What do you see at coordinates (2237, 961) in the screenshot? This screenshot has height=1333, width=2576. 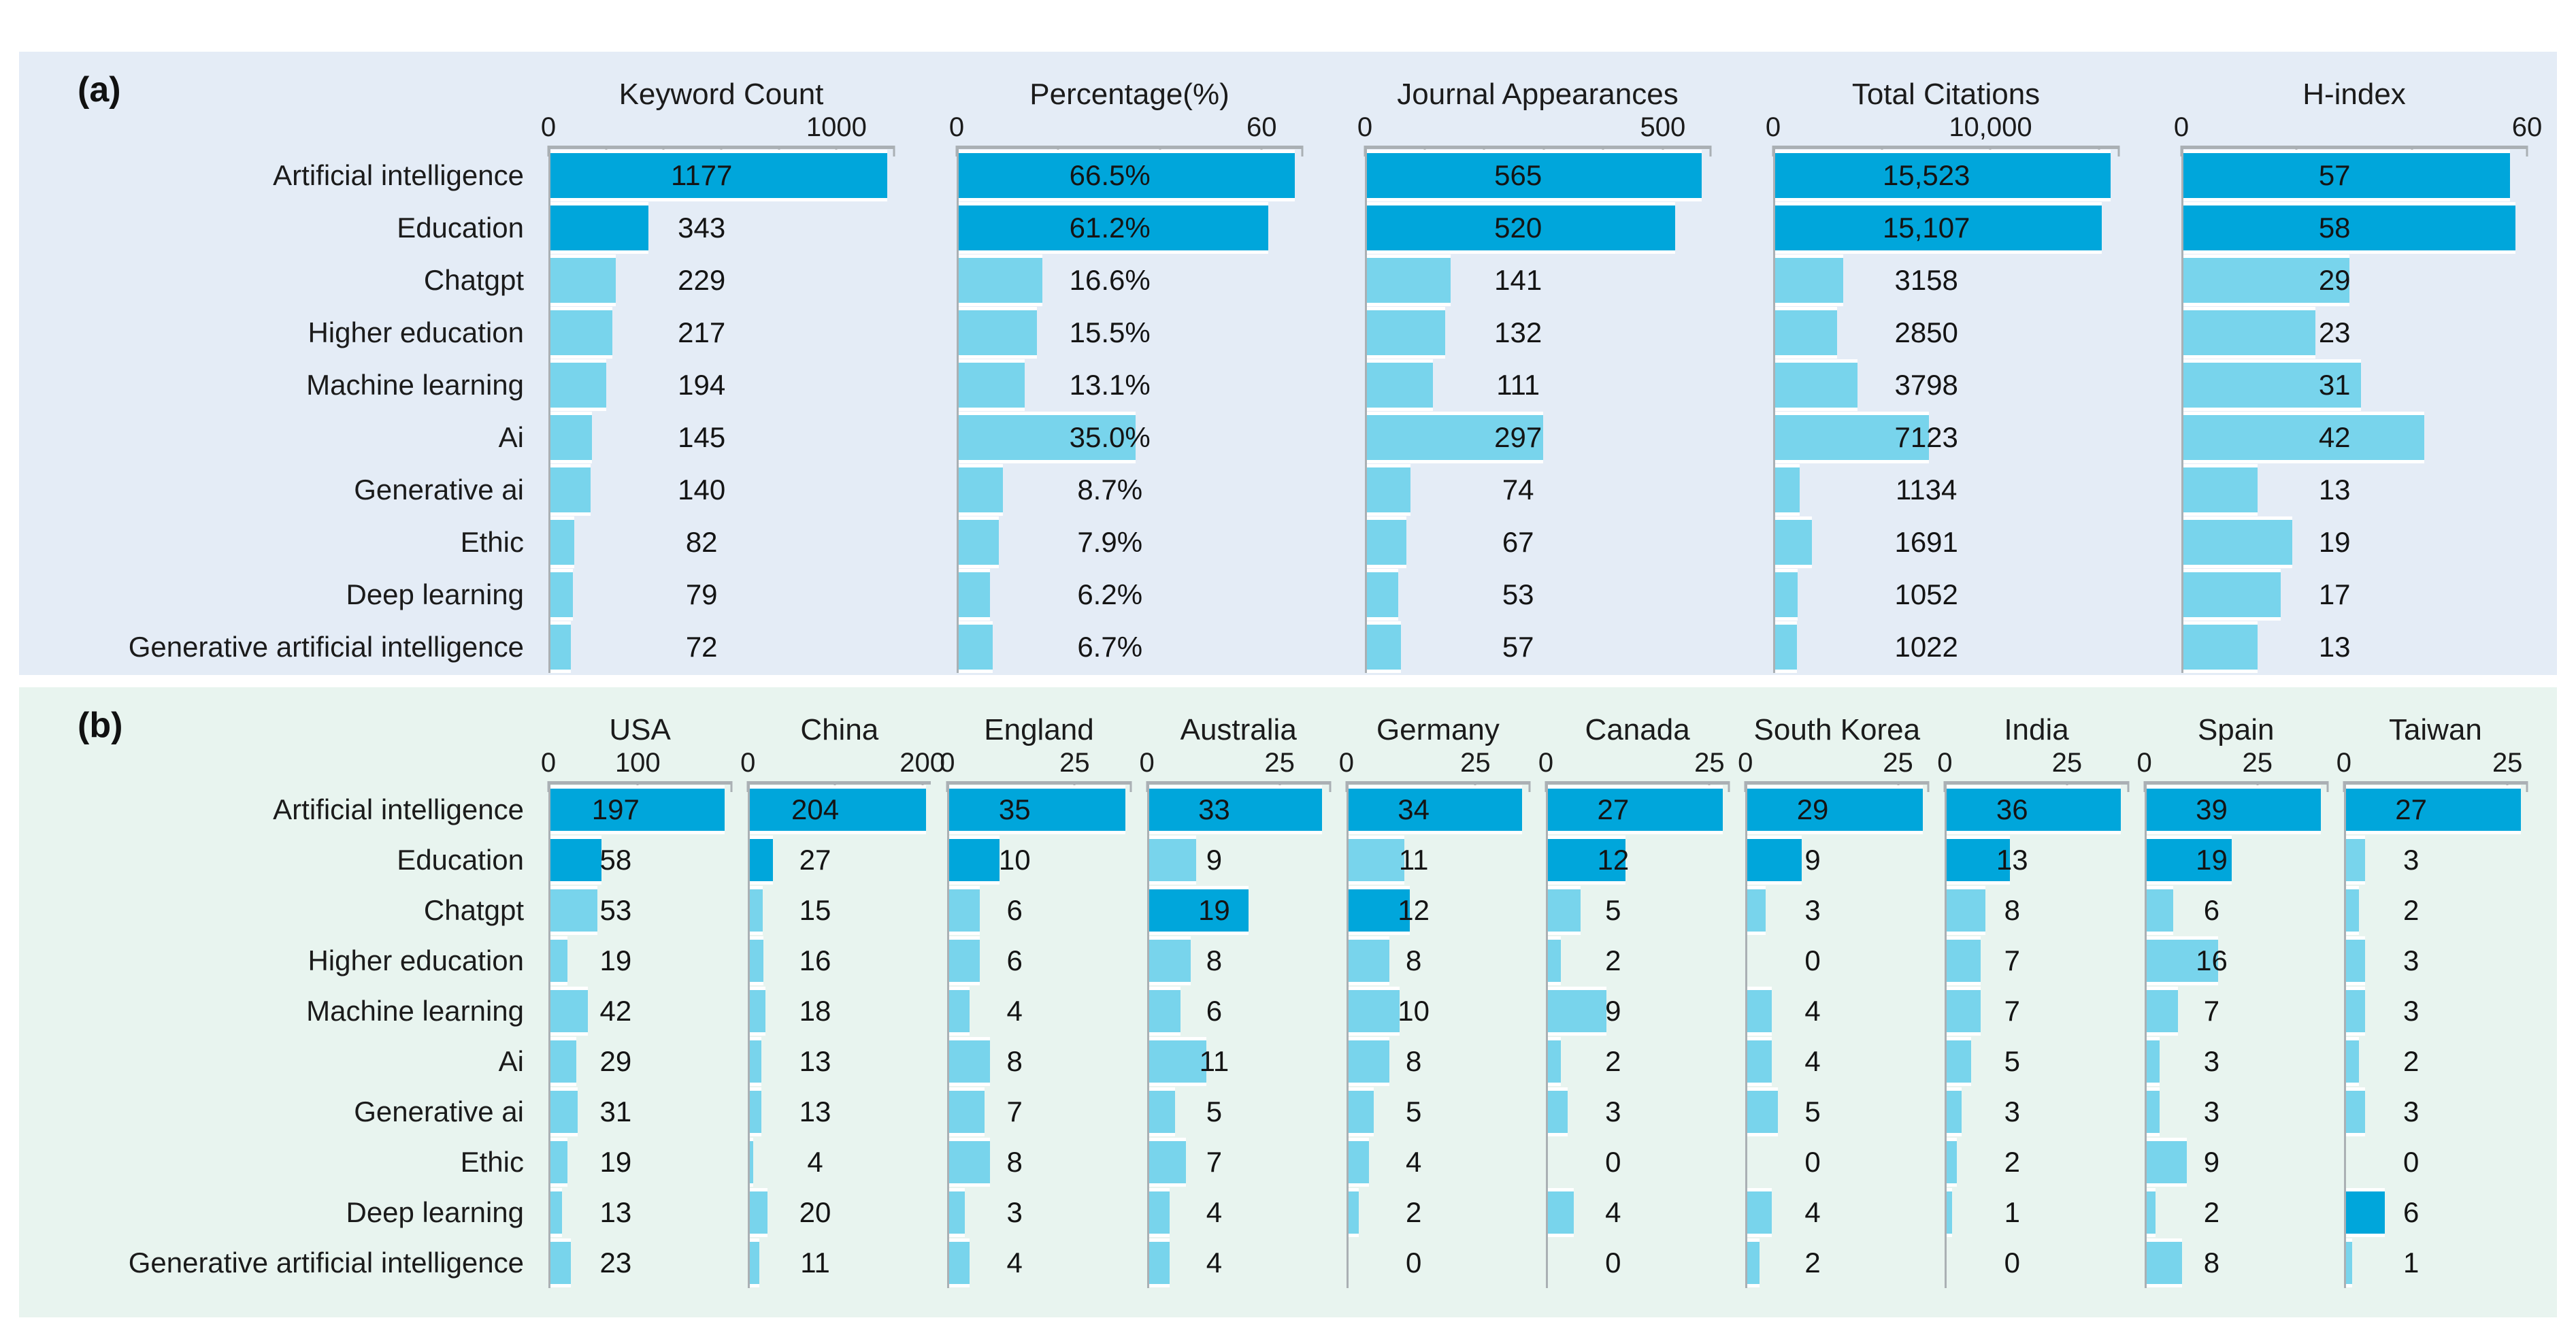 I see `bar-row: 16` at bounding box center [2237, 961].